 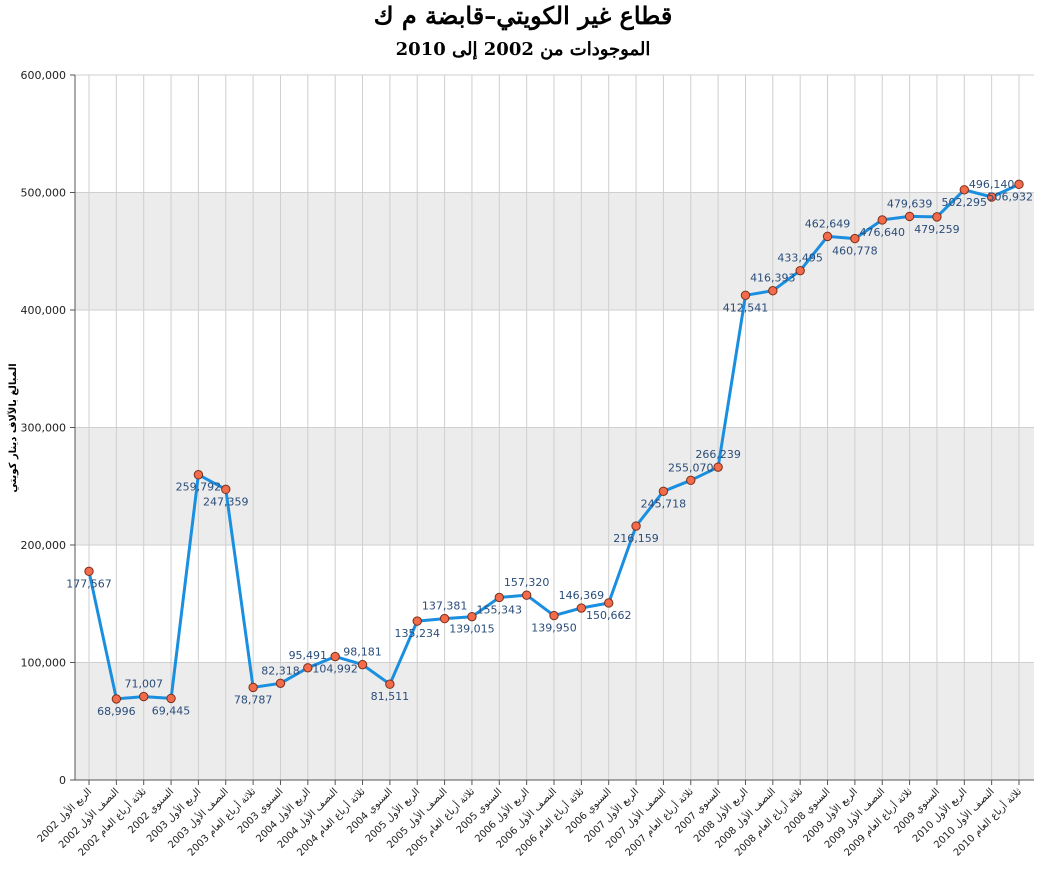 What do you see at coordinates (143, 684) in the screenshot?
I see `data-label: 71,007` at bounding box center [143, 684].